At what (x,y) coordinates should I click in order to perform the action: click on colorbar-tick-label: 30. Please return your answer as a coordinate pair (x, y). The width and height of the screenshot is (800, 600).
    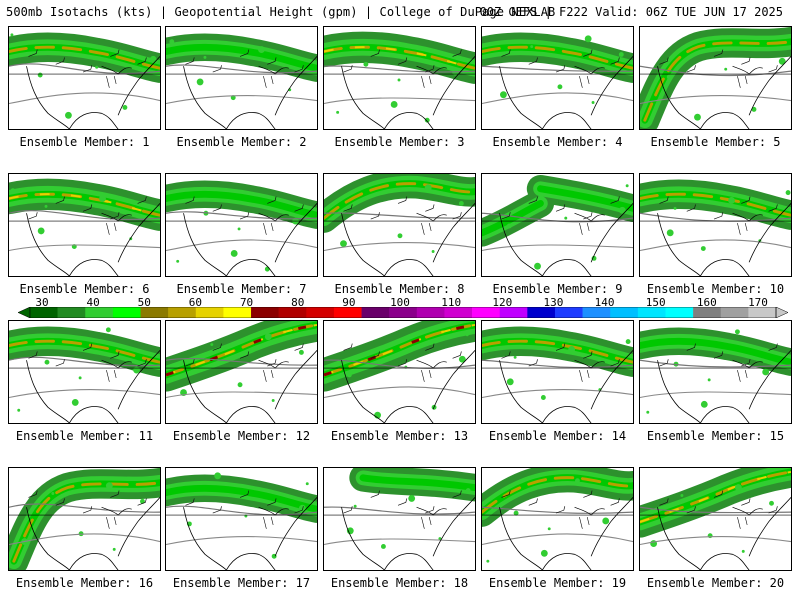
    Looking at the image, I should click on (42, 302).